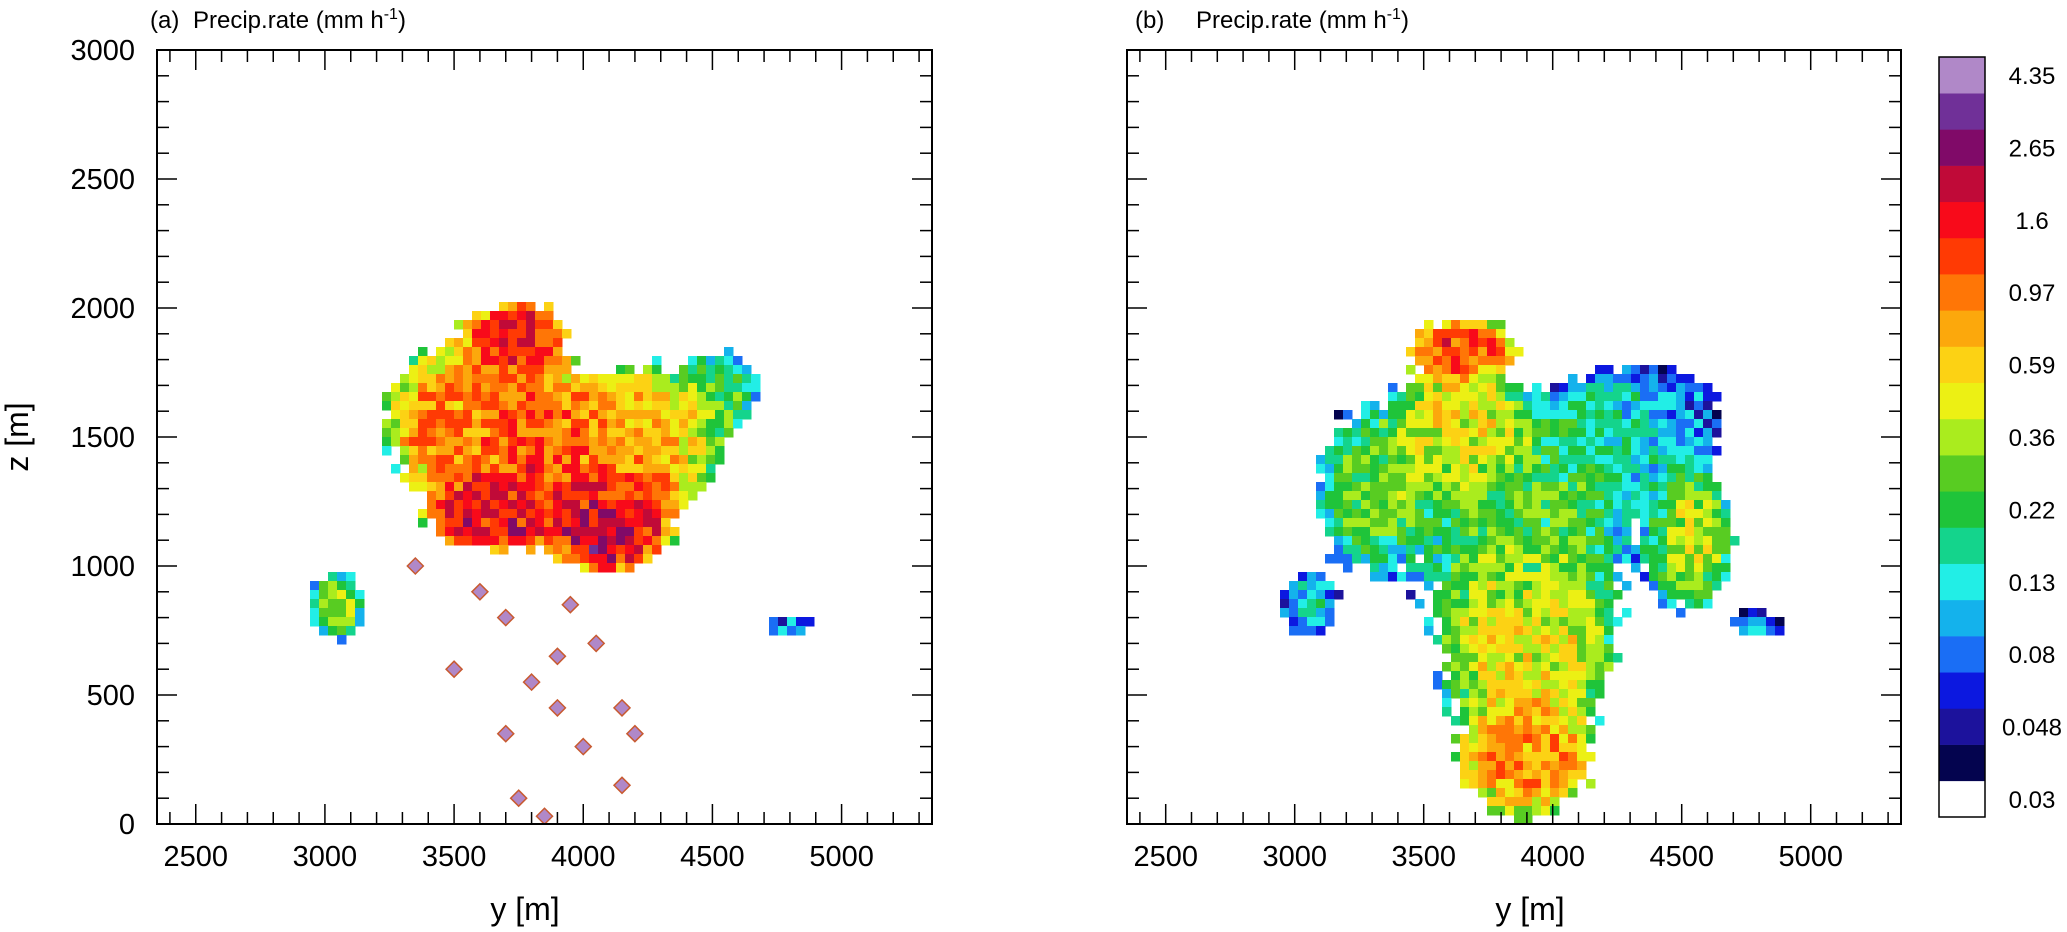  What do you see at coordinates (2032, 148) in the screenshot?
I see `colorbar-label: 2.65` at bounding box center [2032, 148].